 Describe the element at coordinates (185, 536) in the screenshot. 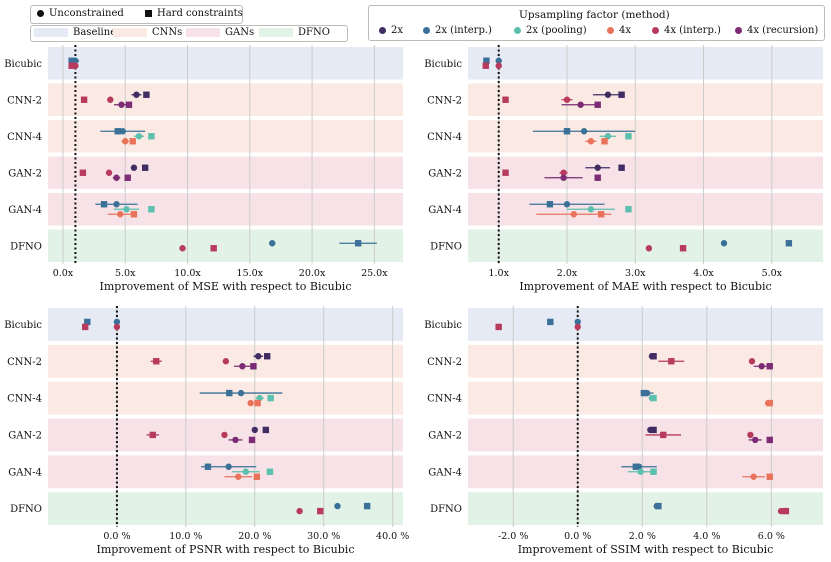

I see `x-tick-label: 10.0 %` at that location.